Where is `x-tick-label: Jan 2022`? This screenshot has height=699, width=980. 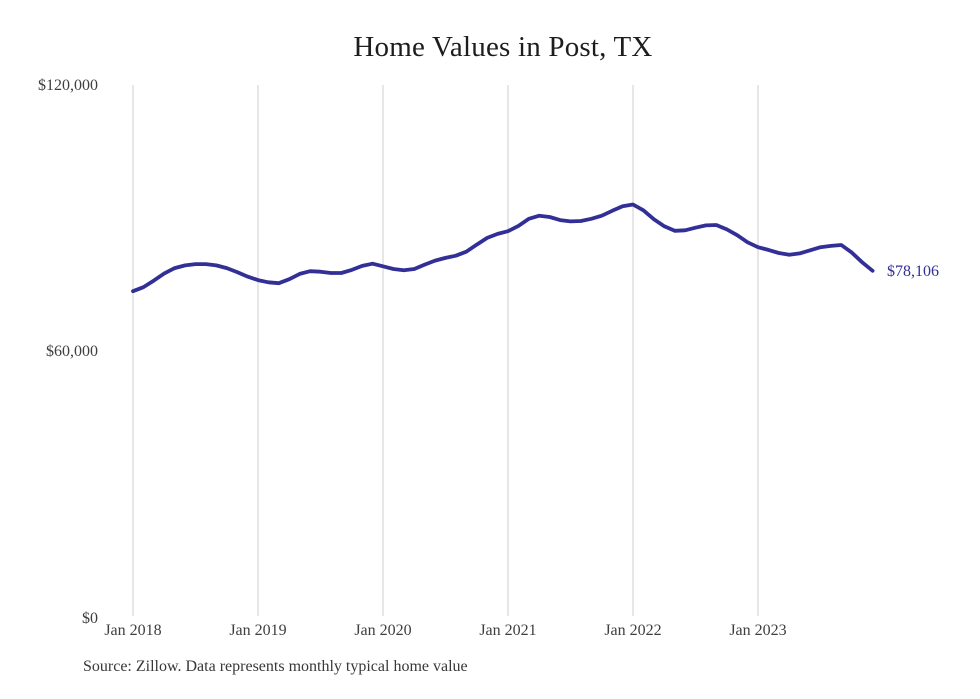 x-tick-label: Jan 2022 is located at coordinates (633, 630).